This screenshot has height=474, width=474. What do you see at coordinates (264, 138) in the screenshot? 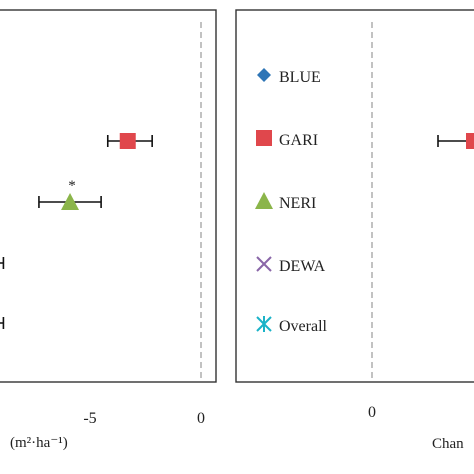
I see `legend-marker-gari` at bounding box center [264, 138].